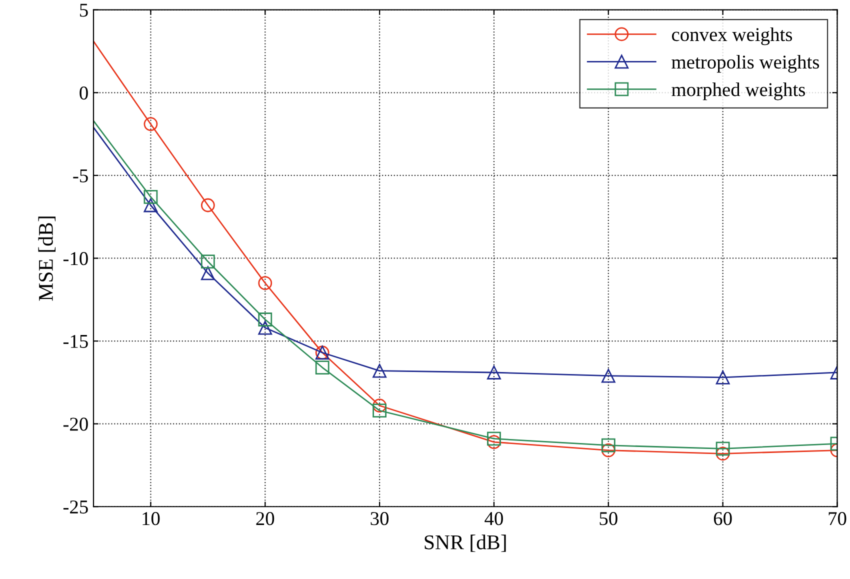 The height and width of the screenshot is (579, 850). What do you see at coordinates (746, 63) in the screenshot?
I see `legend-label: metropolis weights` at bounding box center [746, 63].